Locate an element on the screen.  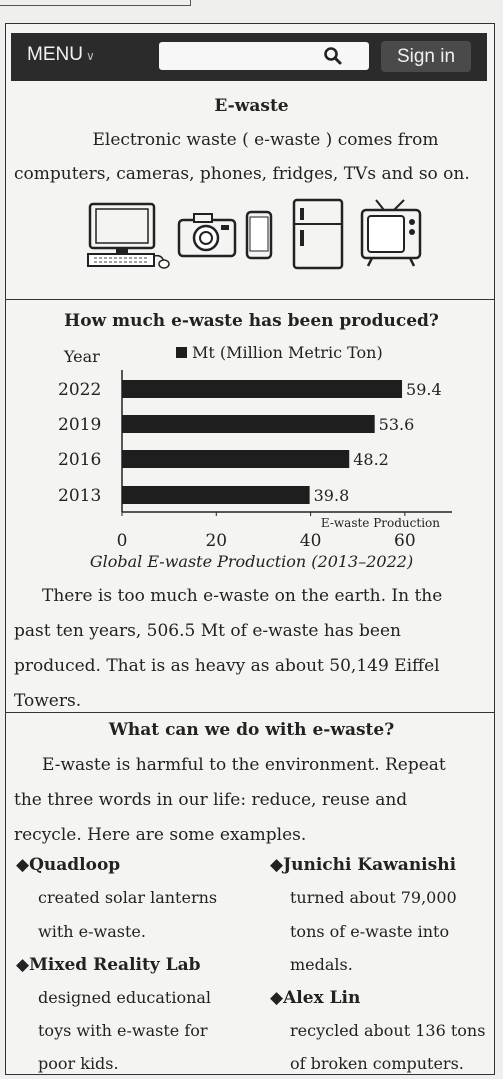
section-title-actions: What can we do with e-waste? is located at coordinates (251, 730).